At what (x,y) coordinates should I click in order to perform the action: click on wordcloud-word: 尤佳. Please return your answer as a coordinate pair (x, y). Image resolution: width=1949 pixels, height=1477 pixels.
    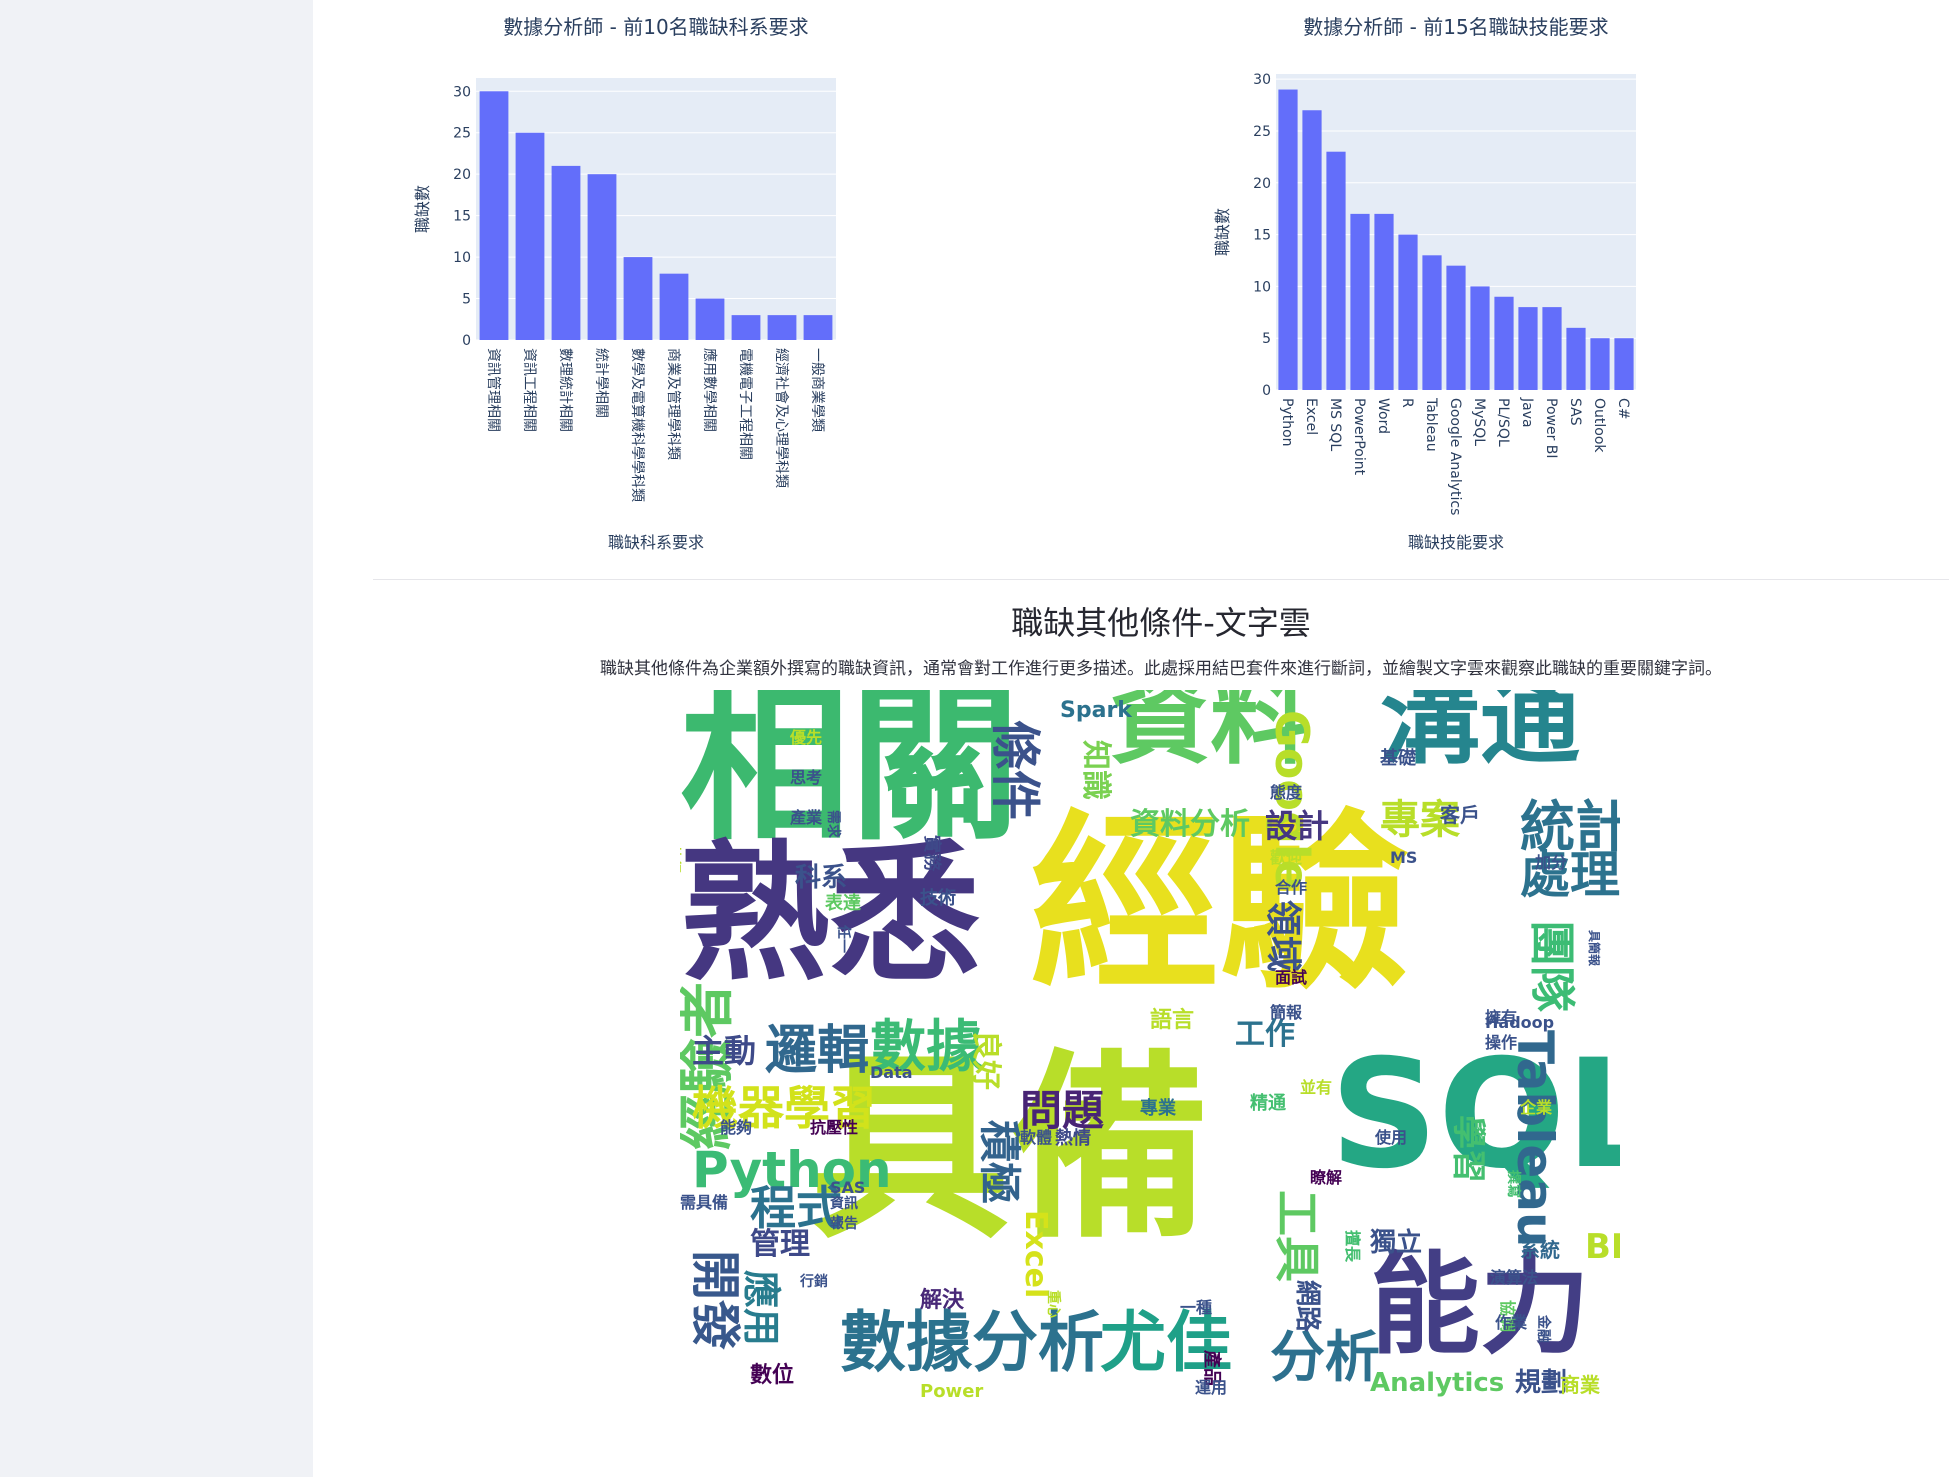
    Looking at the image, I should click on (1166, 1342).